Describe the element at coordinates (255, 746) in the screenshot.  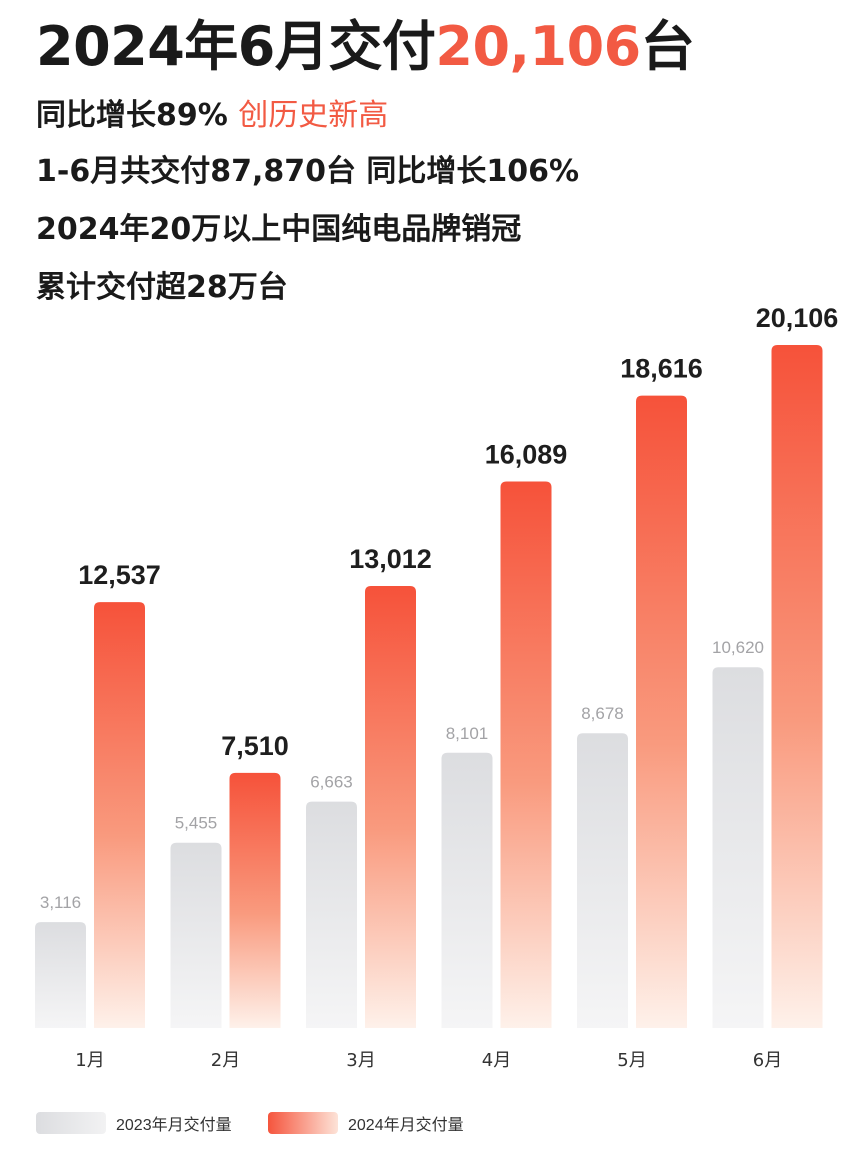
I see `data-label-2024-2: 7,510` at that location.